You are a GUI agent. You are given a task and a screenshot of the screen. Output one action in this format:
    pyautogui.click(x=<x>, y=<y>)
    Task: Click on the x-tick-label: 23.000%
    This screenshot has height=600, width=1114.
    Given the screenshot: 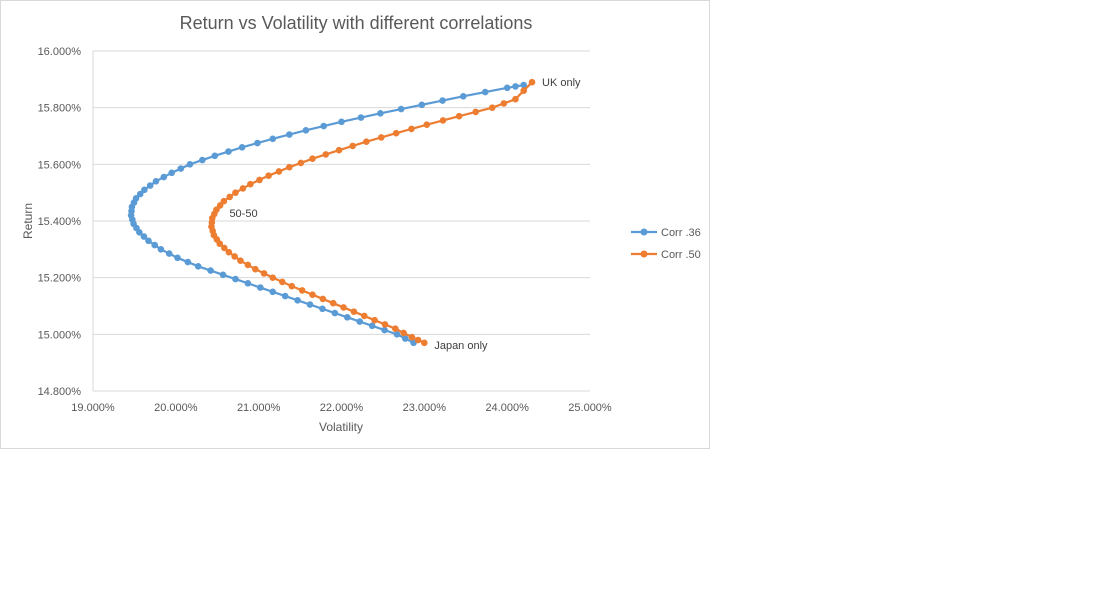 What is the action you would take?
    pyautogui.click(x=425, y=408)
    